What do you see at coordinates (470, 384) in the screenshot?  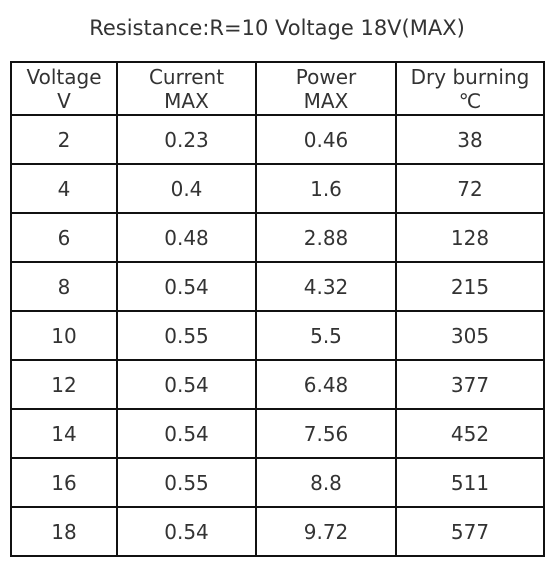 I see `cell-dry-burning: 377` at bounding box center [470, 384].